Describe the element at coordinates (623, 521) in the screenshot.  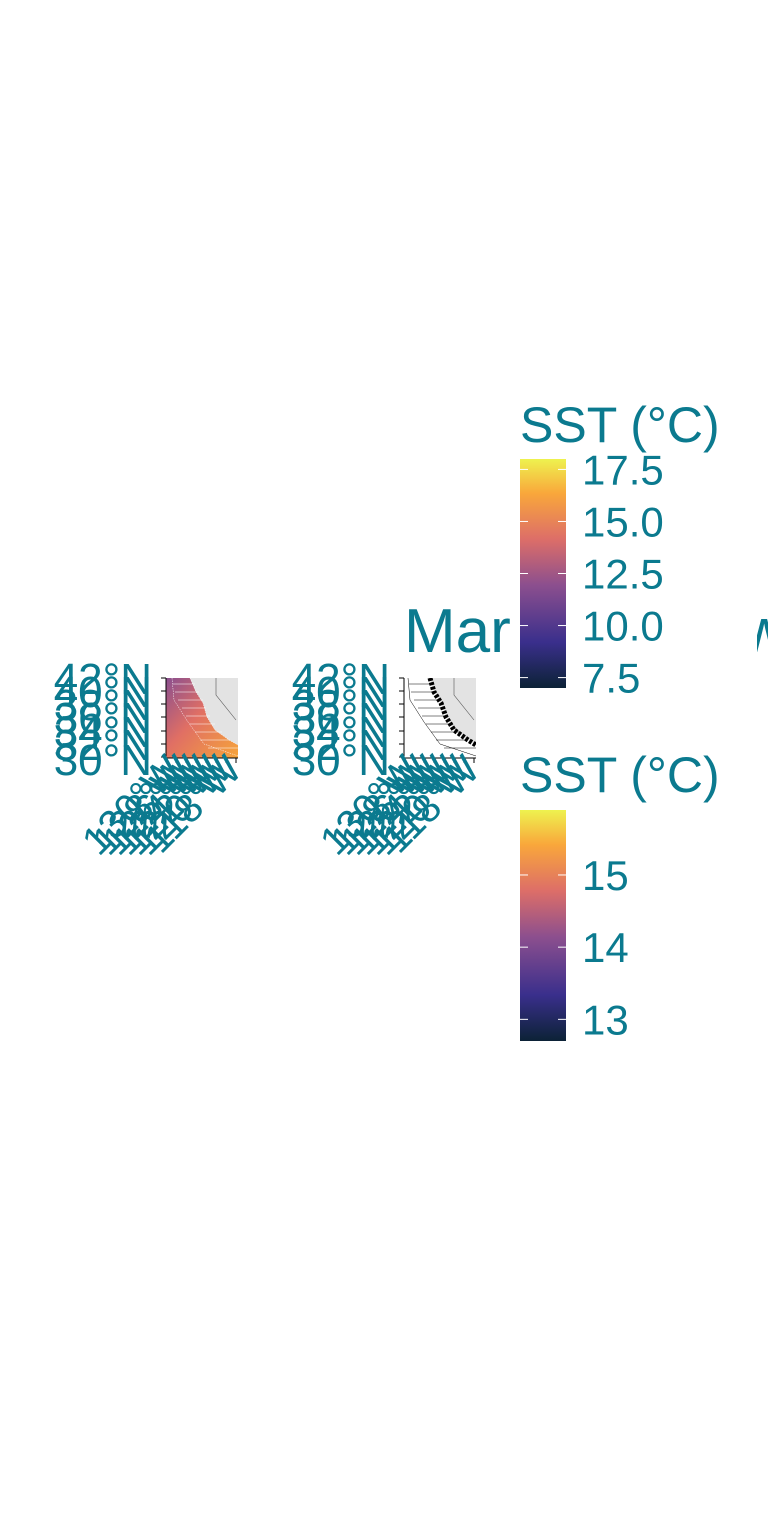
I see `legend-left-tick-label: 15.0` at that location.